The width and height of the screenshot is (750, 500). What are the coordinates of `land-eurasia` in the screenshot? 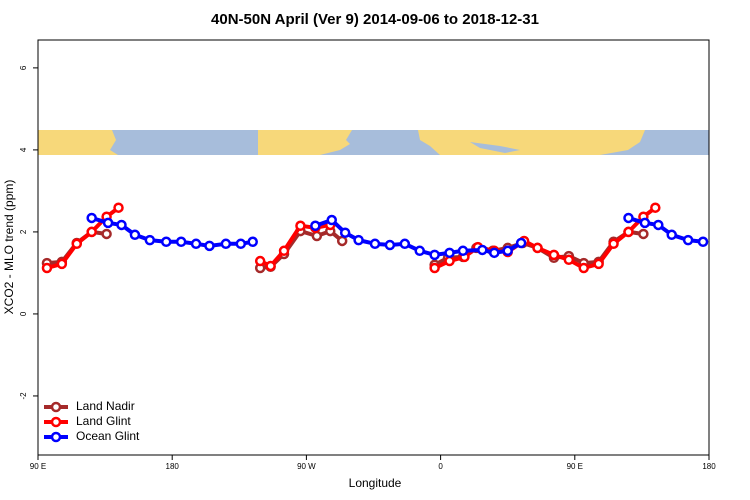 It's located at (531, 142).